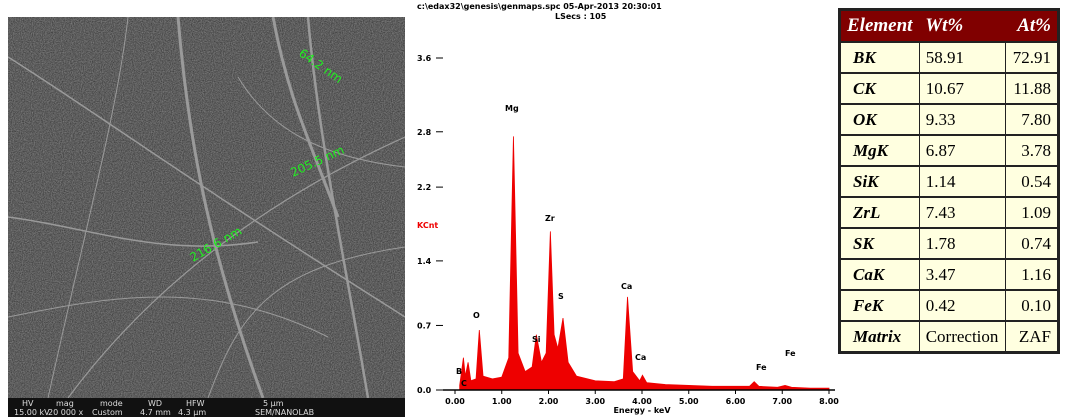 This screenshot has width=1065, height=417. I want to click on row: SK 1.78 0.74, so click(949, 243).